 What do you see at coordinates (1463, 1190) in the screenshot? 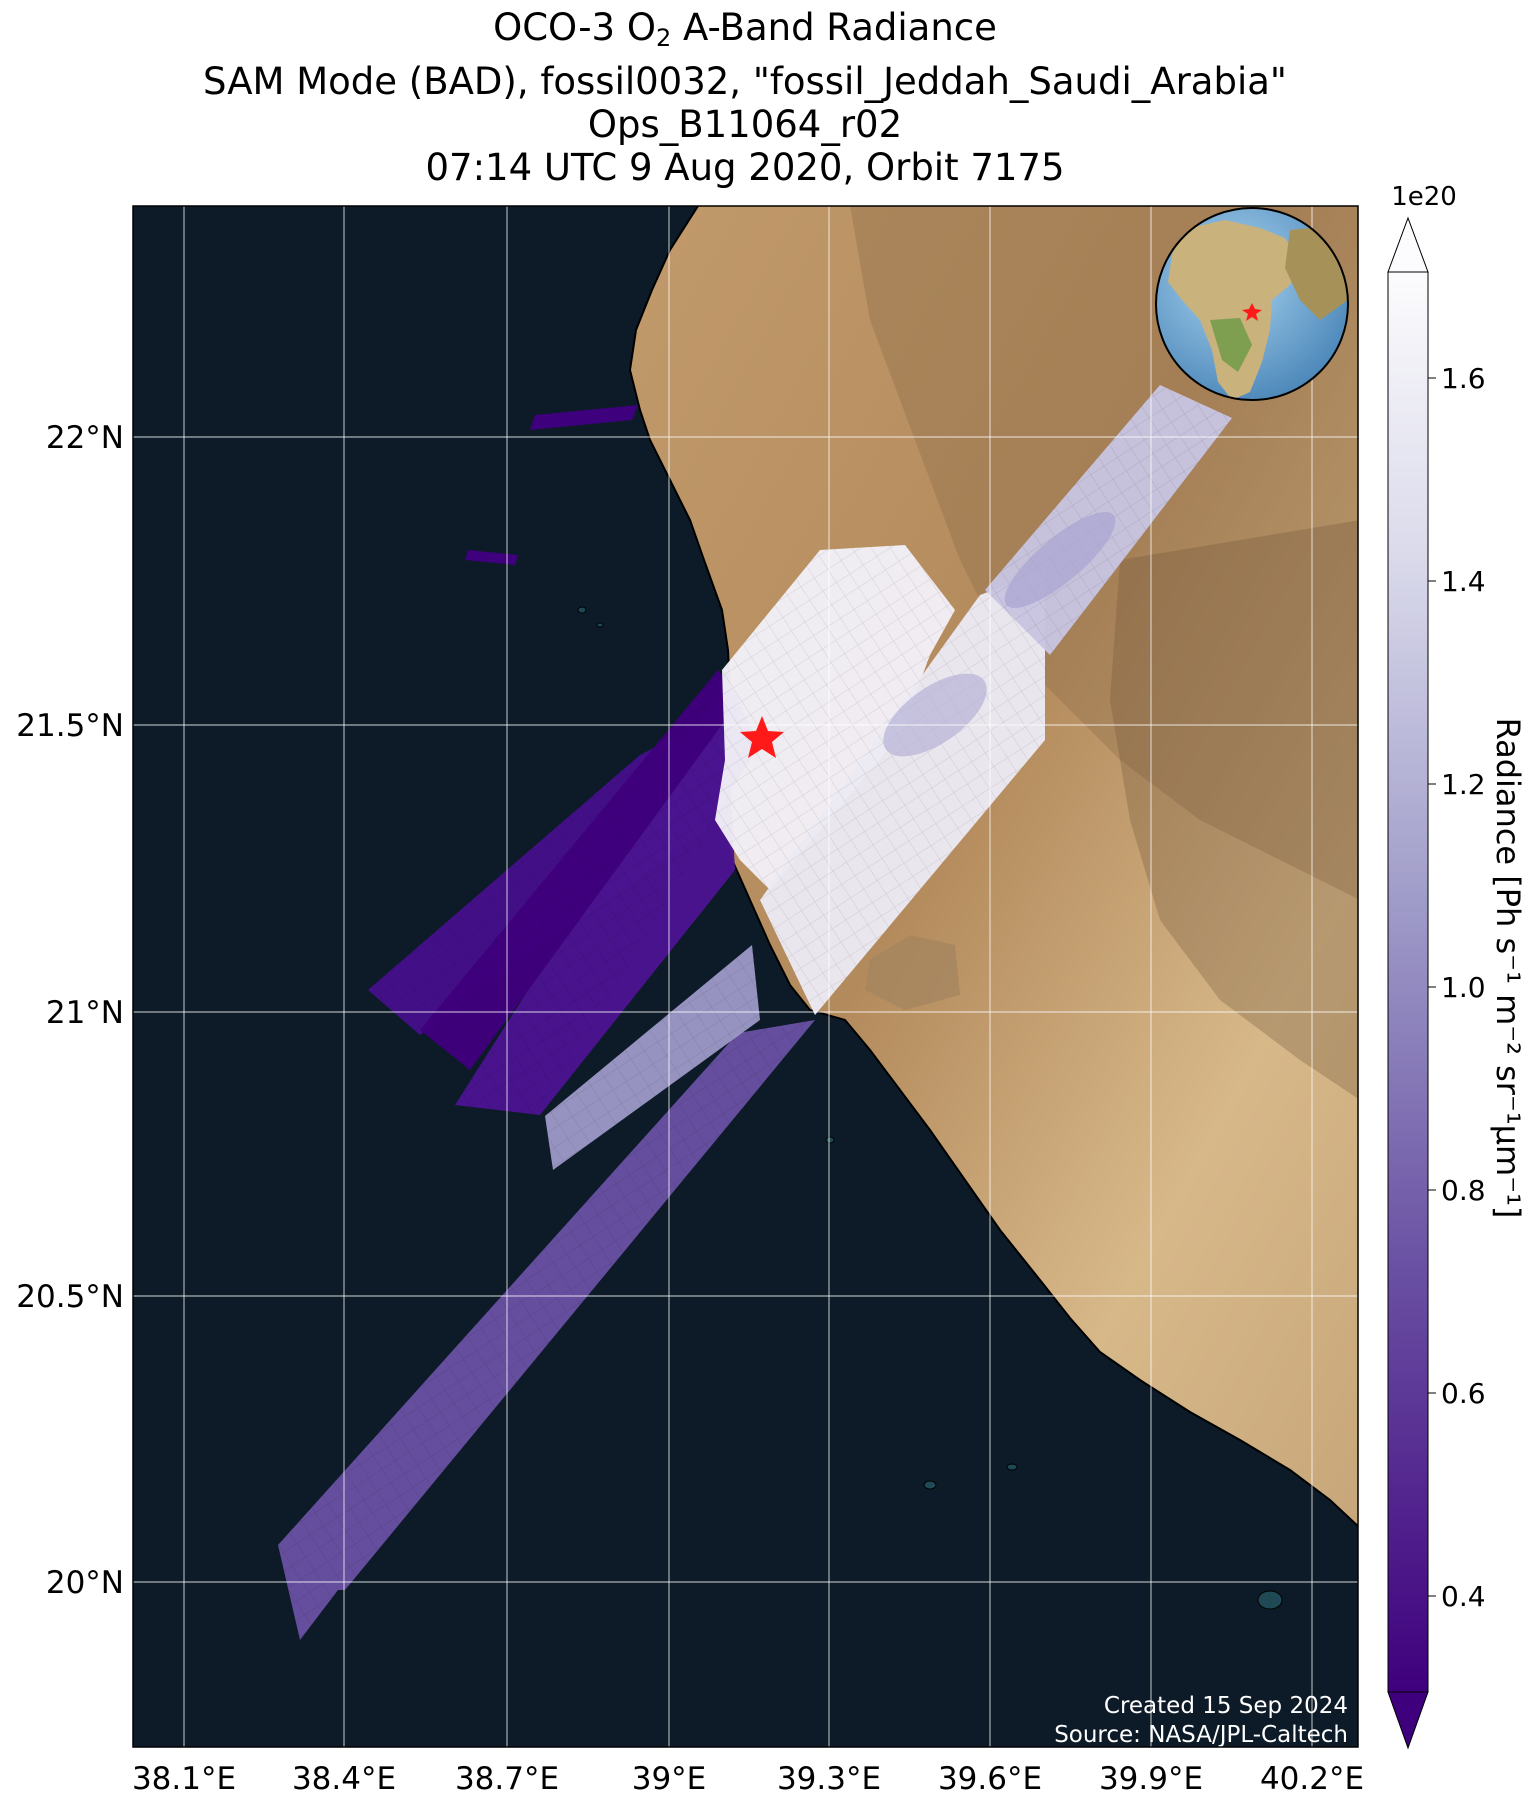
I see `svg-text: 0.8` at bounding box center [1463, 1190].